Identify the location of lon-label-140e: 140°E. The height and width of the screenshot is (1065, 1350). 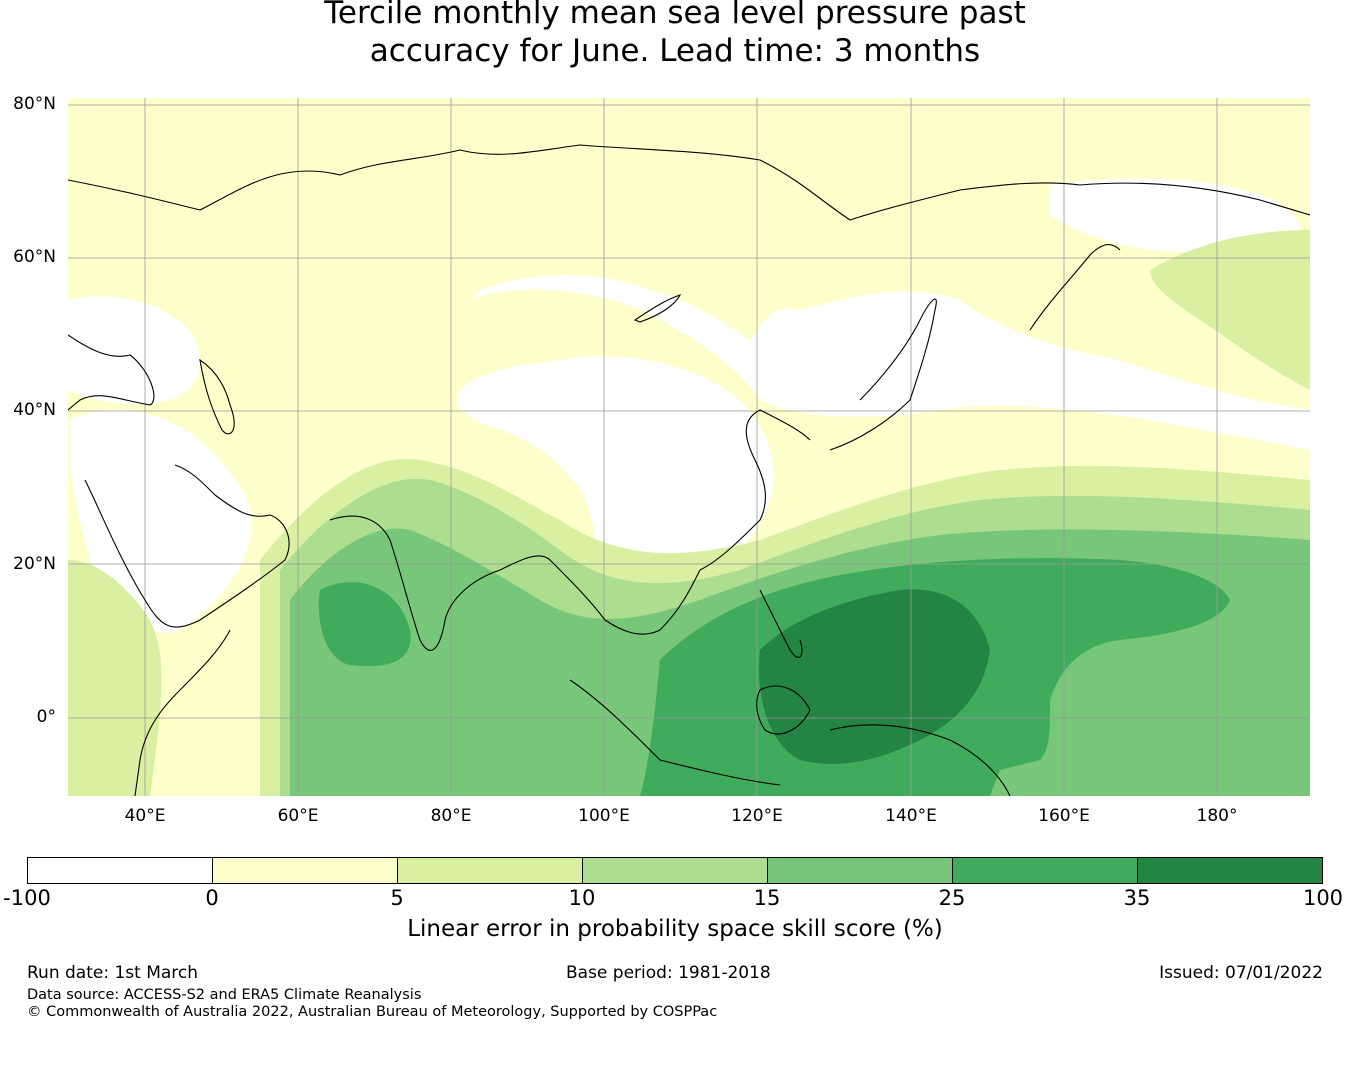
(911, 816).